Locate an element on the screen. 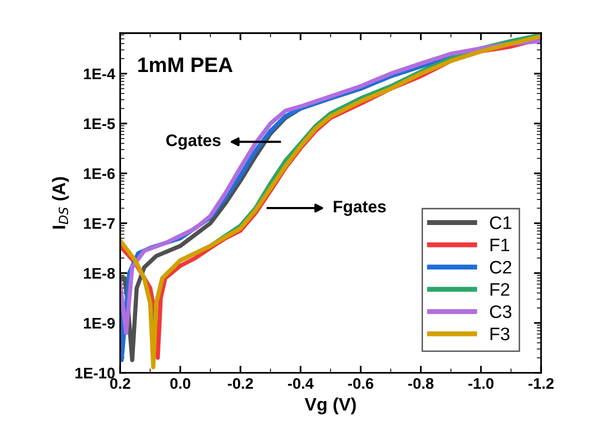  x-tick-label: -0.2 is located at coordinates (240, 383).